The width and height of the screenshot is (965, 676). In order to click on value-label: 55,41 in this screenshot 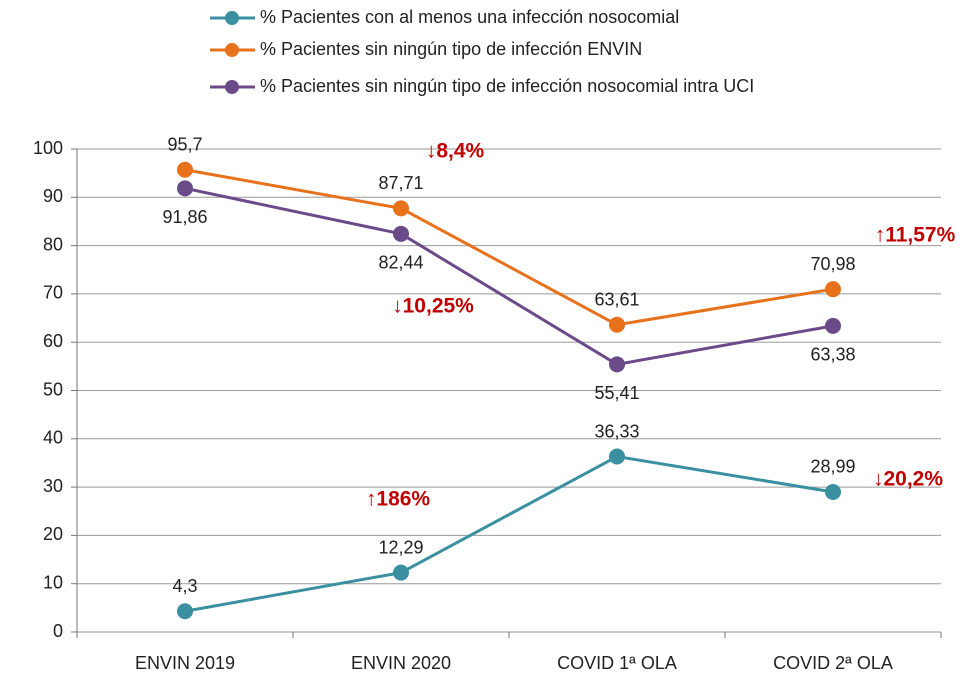, I will do `click(616, 393)`.